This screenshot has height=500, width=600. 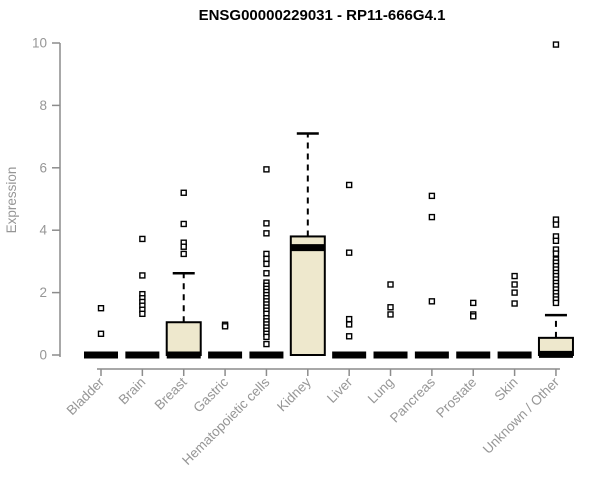 I want to click on y-tick-label: 8, so click(x=43, y=105).